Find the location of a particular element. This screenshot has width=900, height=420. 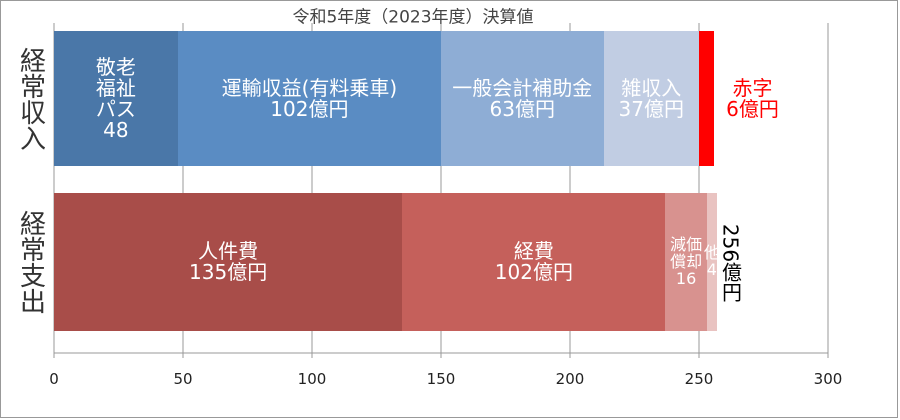

segment-label: 赤字 6億円 is located at coordinates (752, 98).